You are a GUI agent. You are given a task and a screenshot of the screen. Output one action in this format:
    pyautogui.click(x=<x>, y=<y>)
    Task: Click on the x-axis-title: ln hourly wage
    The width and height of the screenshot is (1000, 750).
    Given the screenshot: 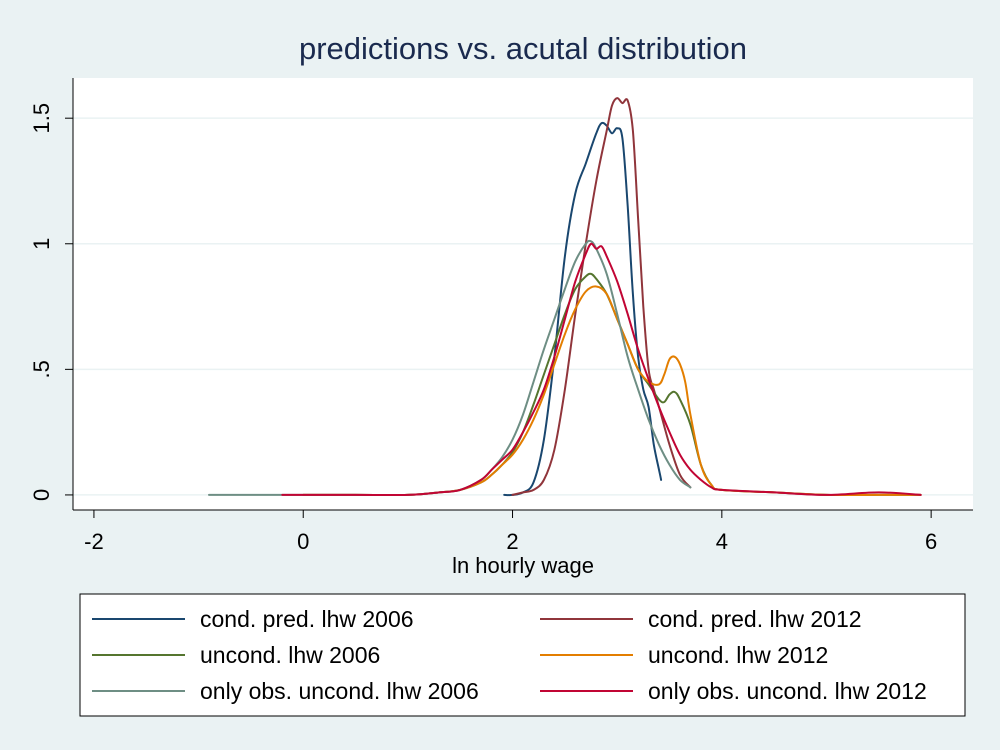 What is the action you would take?
    pyautogui.click(x=523, y=565)
    